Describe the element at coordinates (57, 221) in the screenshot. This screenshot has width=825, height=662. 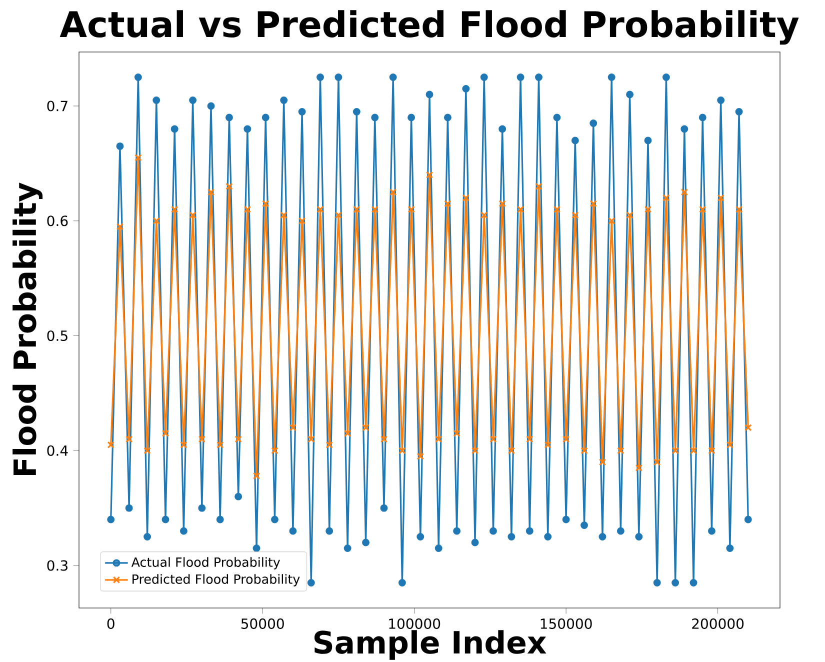
I see `y-tick-label: 0.6` at that location.